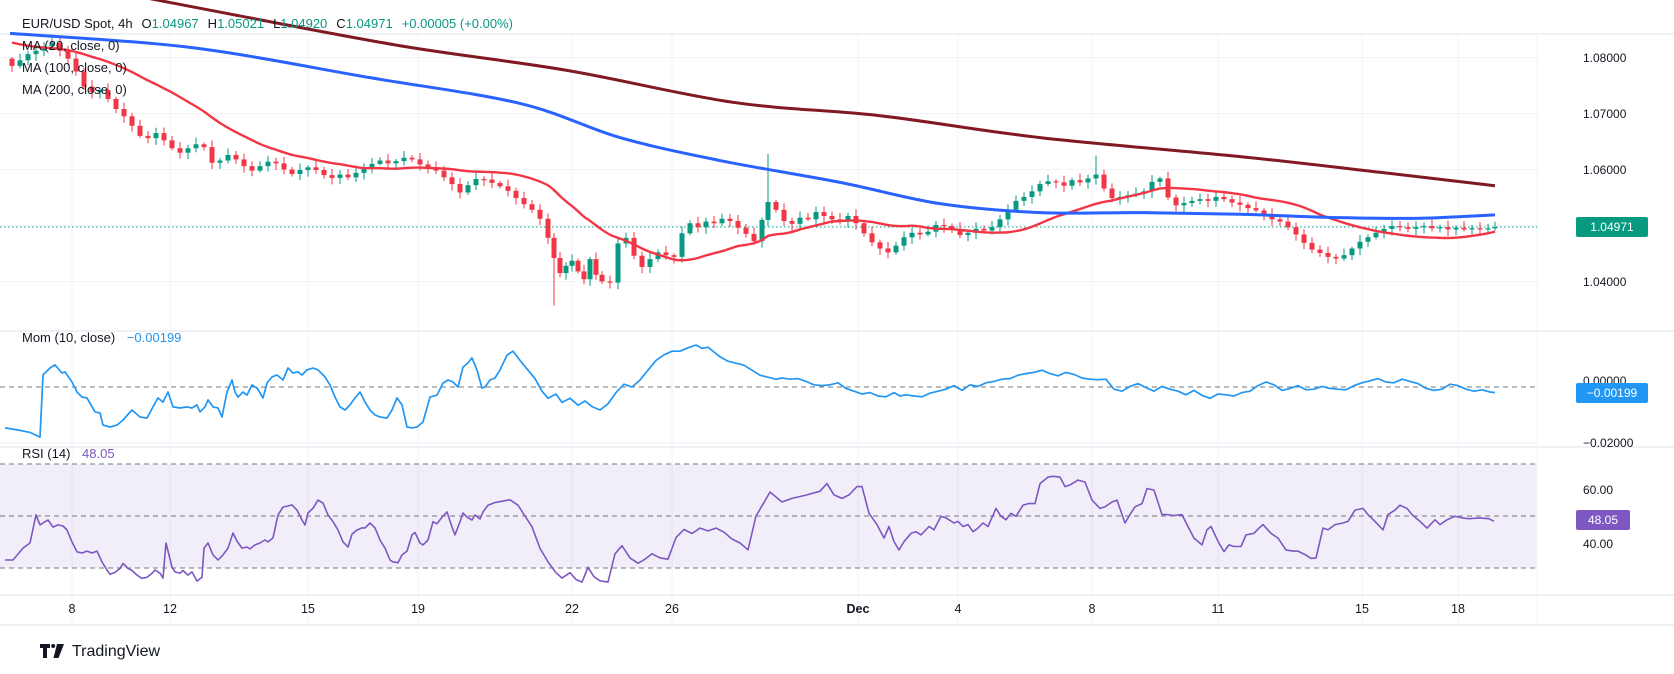 The height and width of the screenshot is (674, 1674). Describe the element at coordinates (146, 23) in the screenshot. I see `open-label: O` at that location.